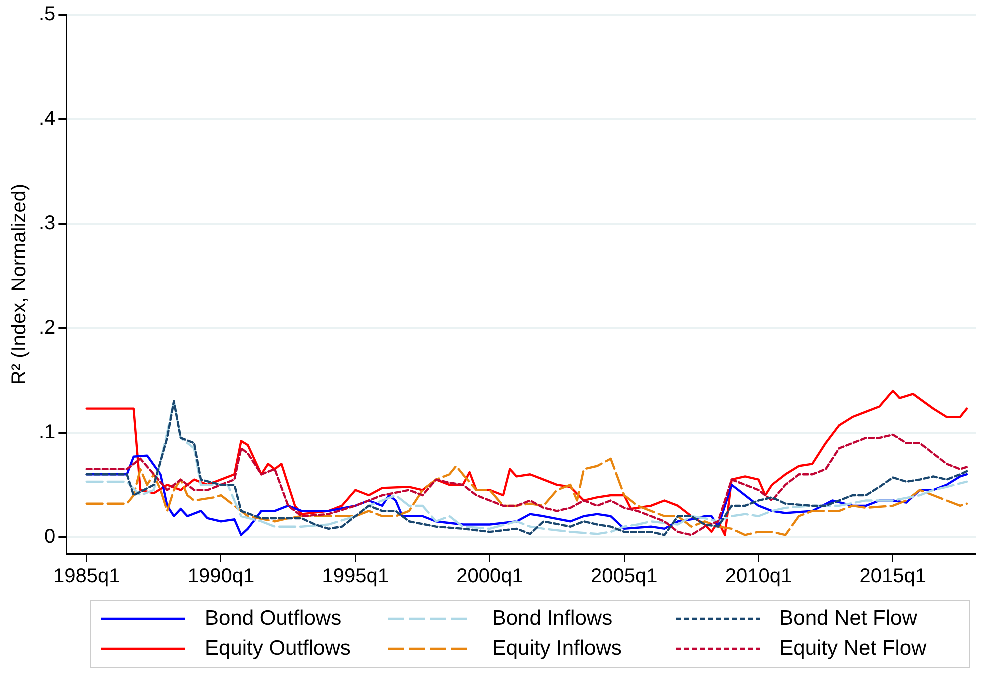  What do you see at coordinates (221, 577) in the screenshot?
I see `x-tick-label: 1990q1` at bounding box center [221, 577].